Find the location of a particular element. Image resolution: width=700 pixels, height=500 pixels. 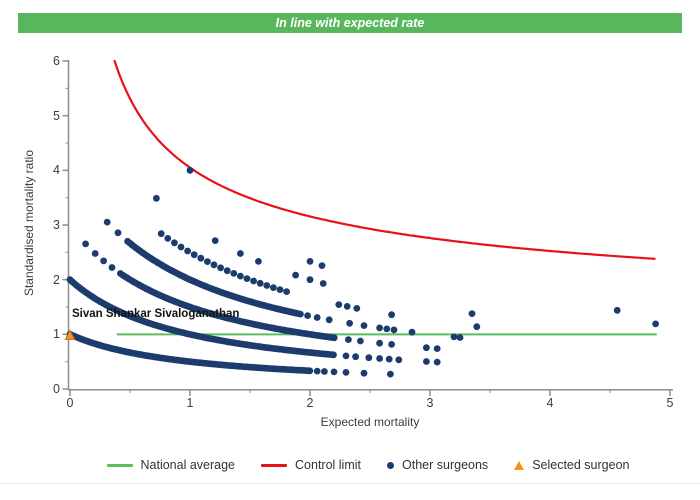

y-tick-label: 6 is located at coordinates (56, 61).